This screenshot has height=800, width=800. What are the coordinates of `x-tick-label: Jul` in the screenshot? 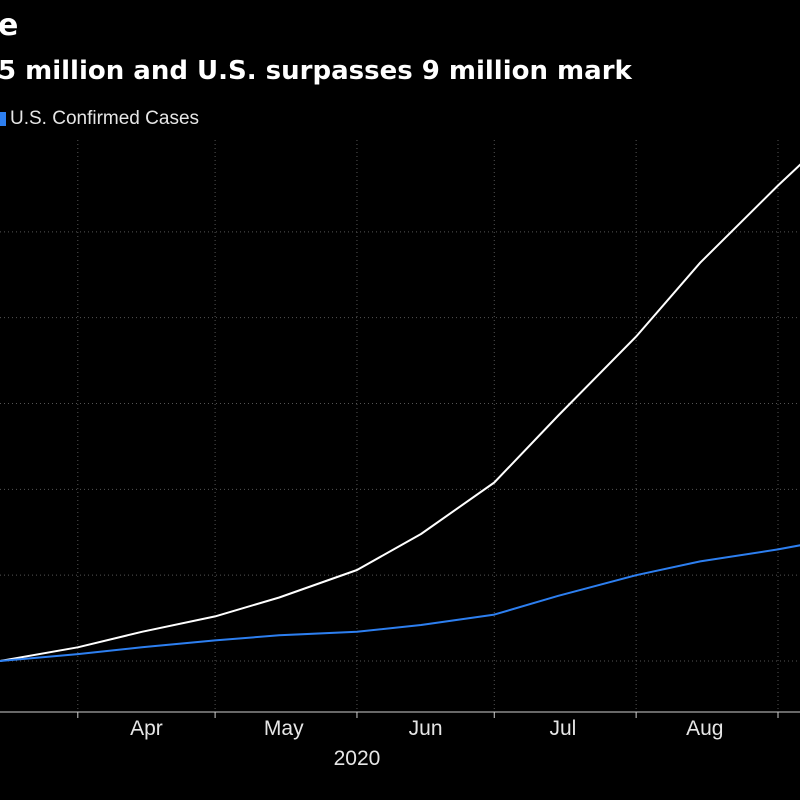 It's located at (562, 728).